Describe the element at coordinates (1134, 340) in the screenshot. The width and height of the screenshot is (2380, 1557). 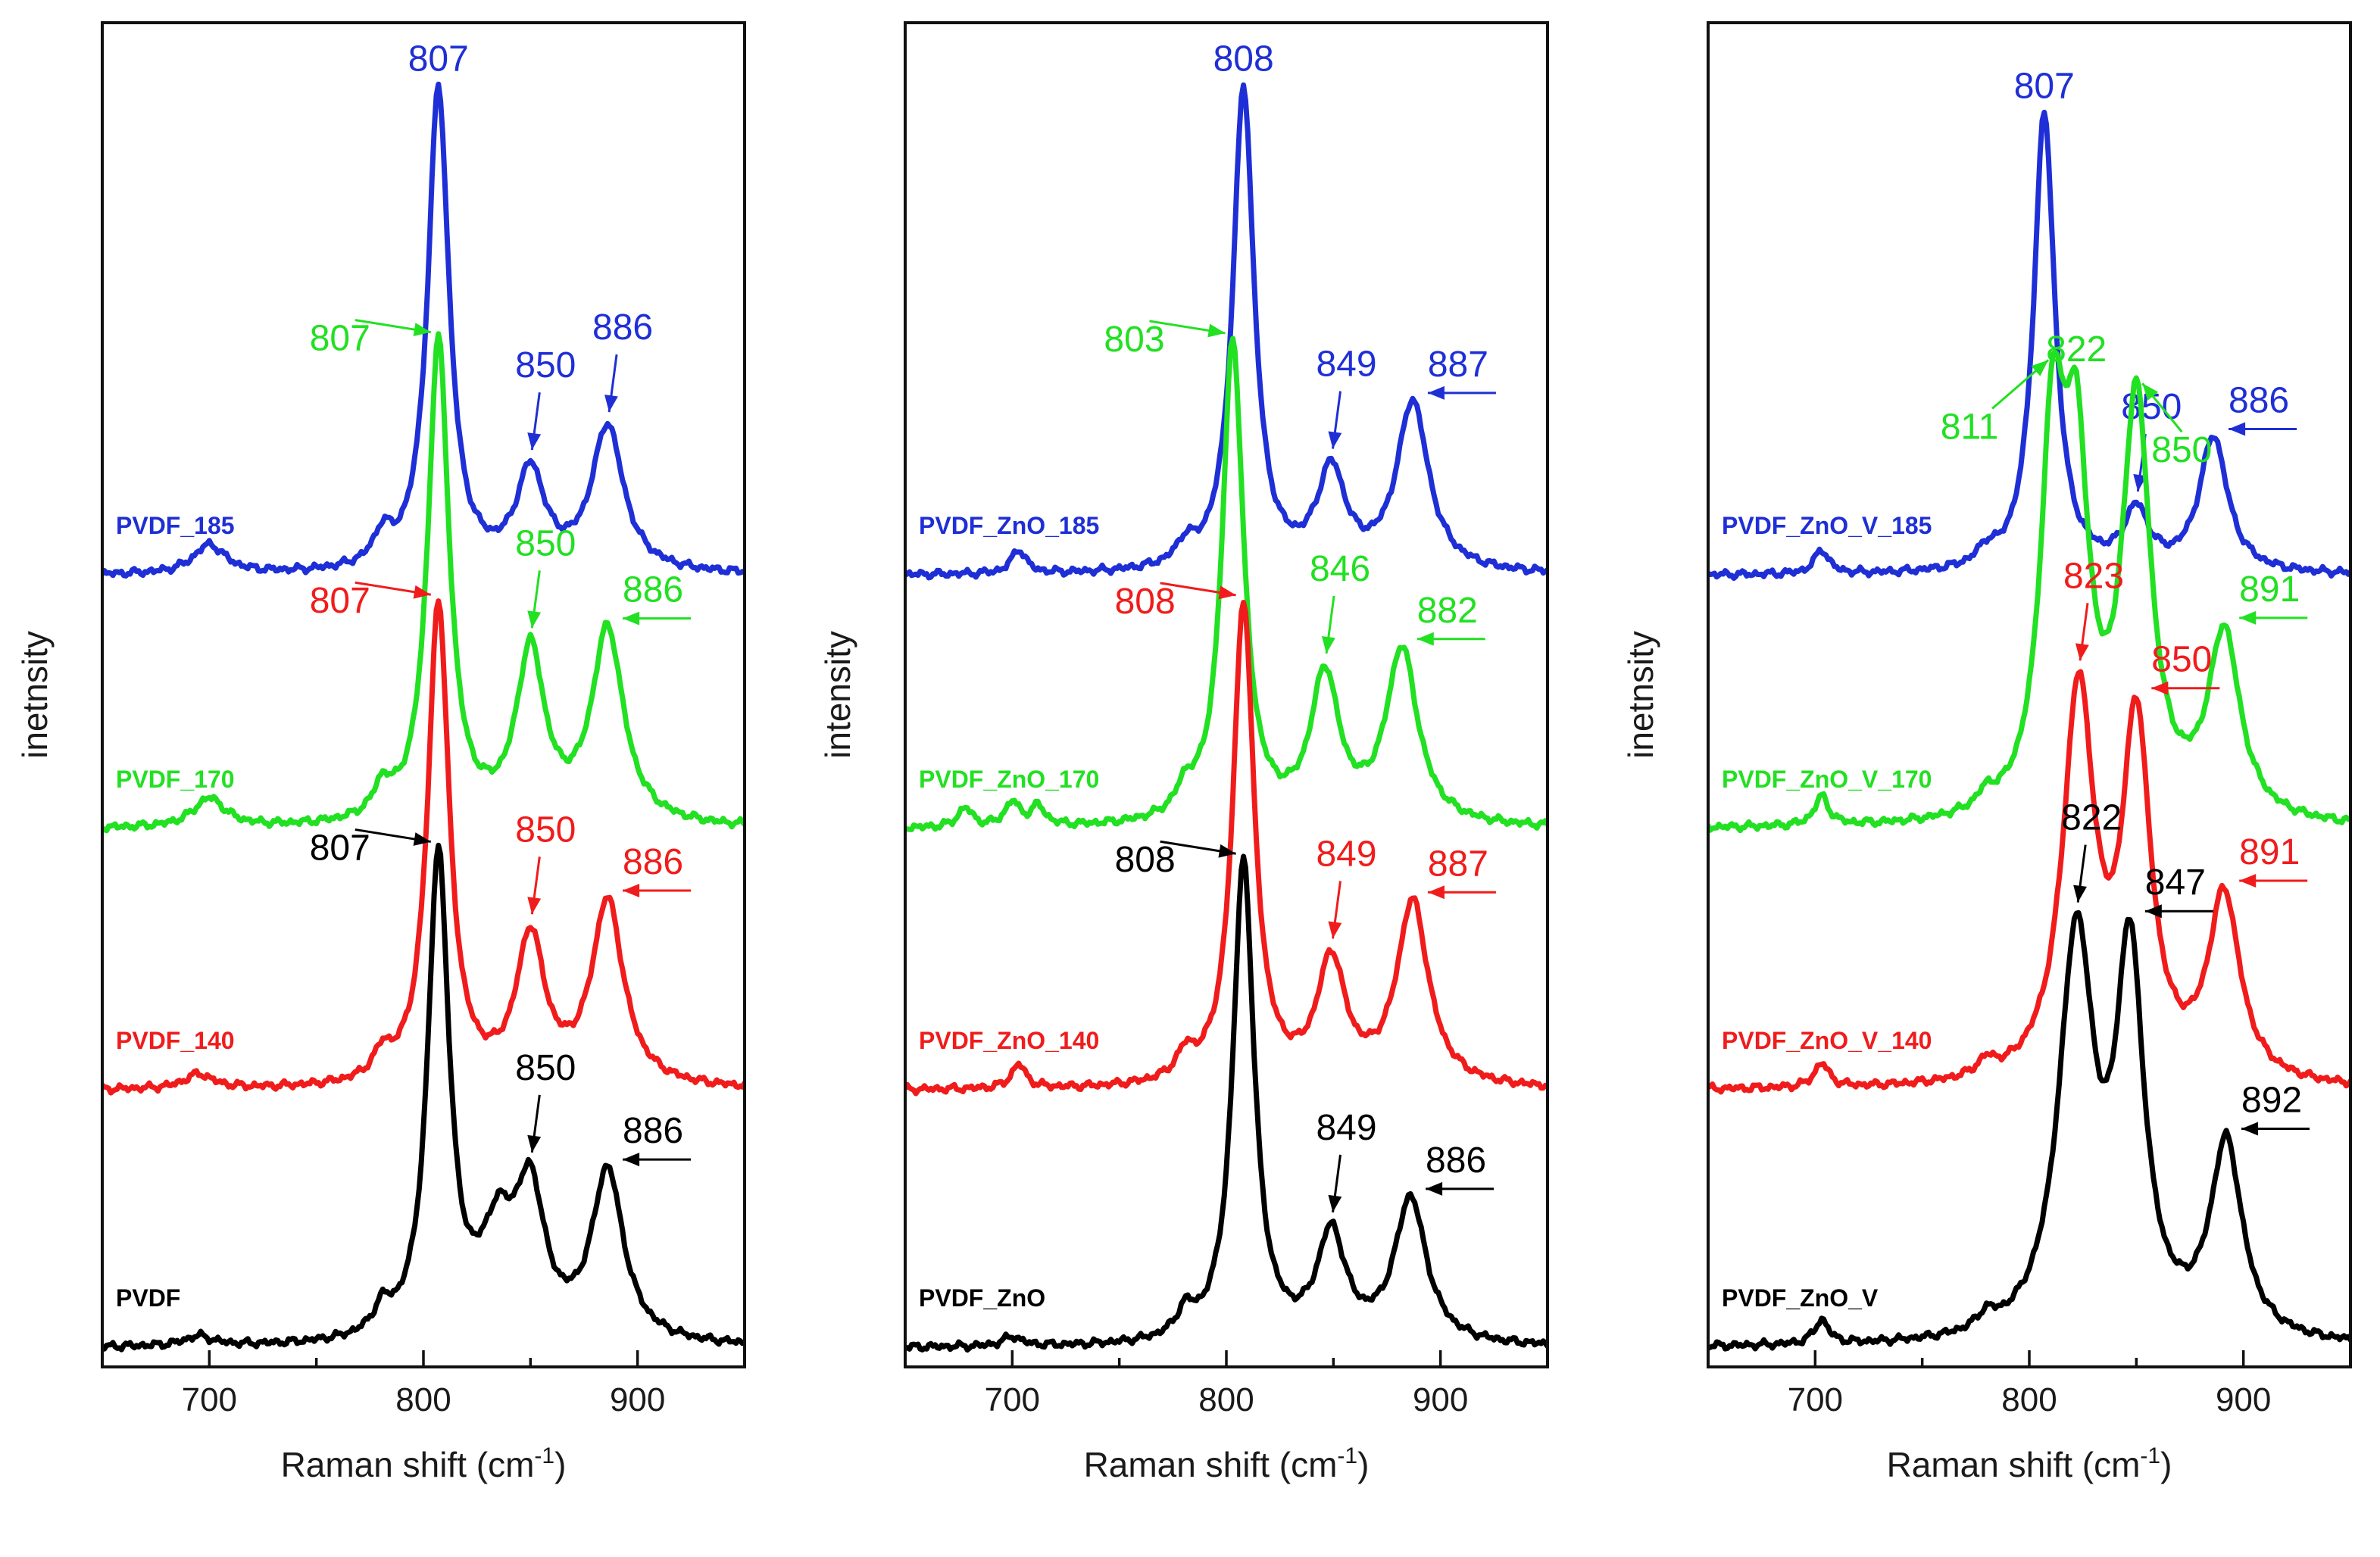
I see `peak-label: 803` at that location.